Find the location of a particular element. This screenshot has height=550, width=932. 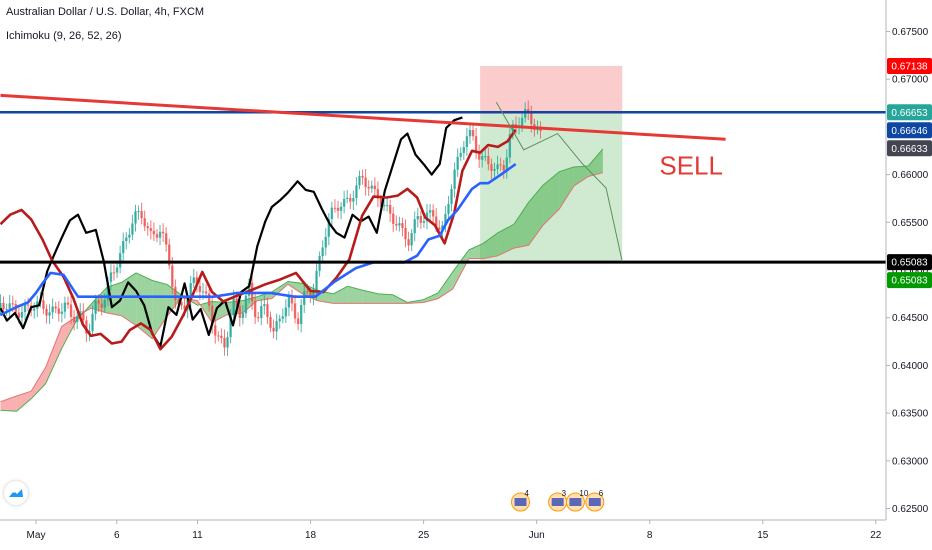

projection-path is located at coordinates (559, 181).